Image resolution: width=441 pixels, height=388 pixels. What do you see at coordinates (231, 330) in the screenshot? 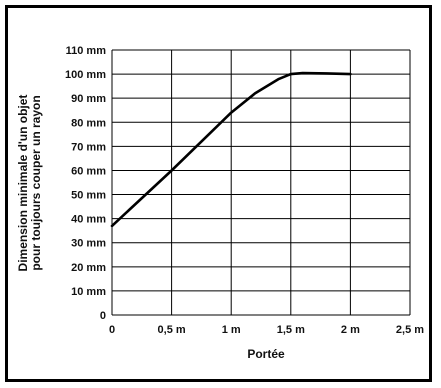
I see `x-tick-label: 1 m` at bounding box center [231, 330].